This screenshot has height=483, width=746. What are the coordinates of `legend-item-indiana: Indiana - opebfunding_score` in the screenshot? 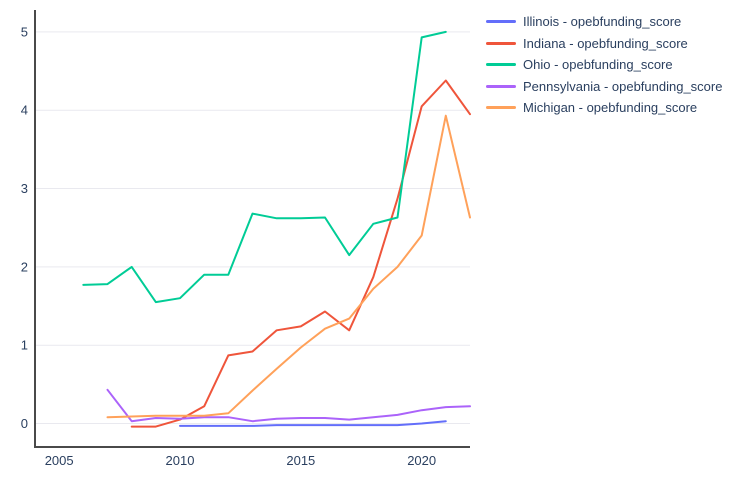 It's located at (604, 44).